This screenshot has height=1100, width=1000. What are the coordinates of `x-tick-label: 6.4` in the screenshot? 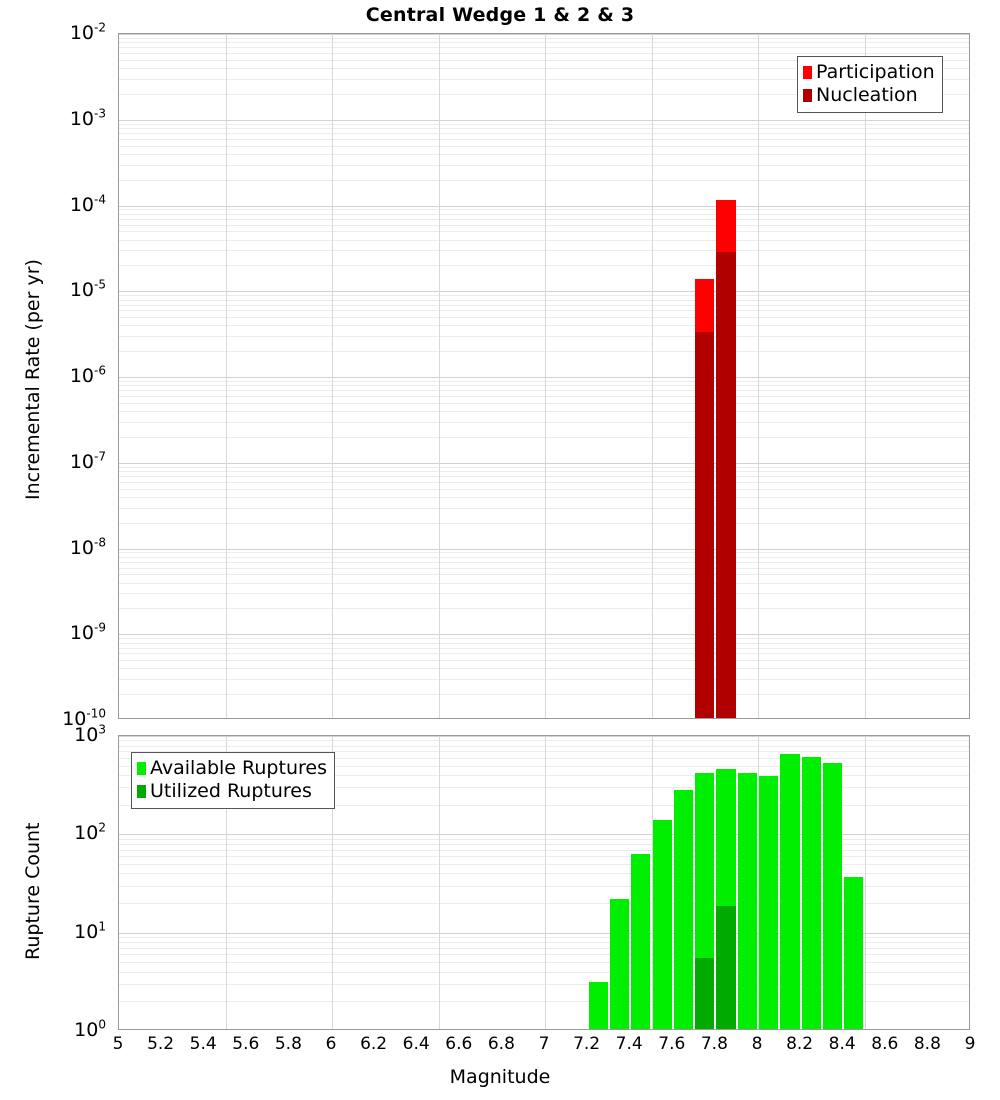 It's located at (416, 1044).